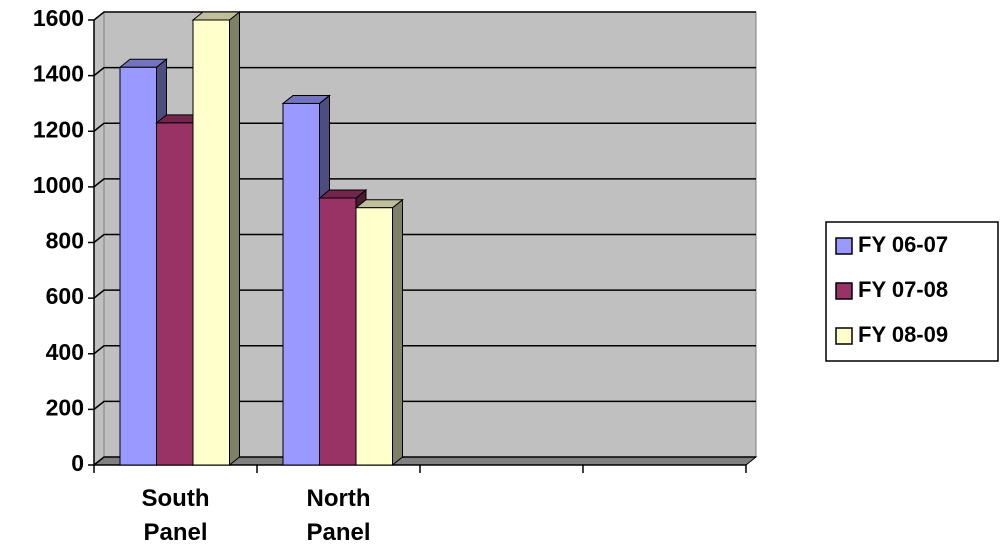  Describe the element at coordinates (65, 296) in the screenshot. I see `y-tick-label: 600` at that location.